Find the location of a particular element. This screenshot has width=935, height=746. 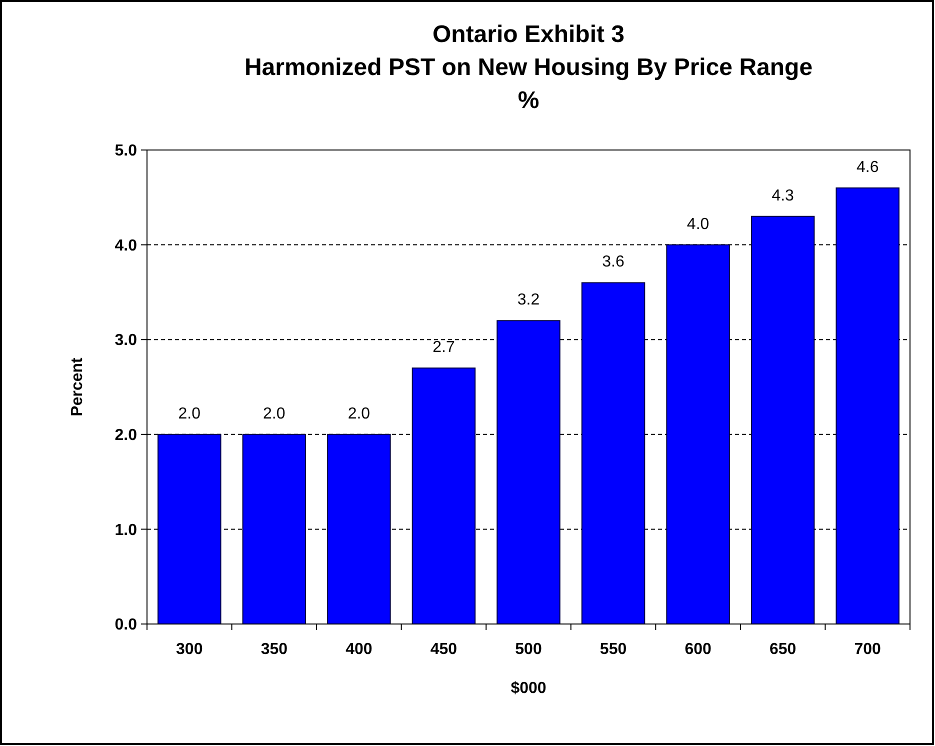

x-tick-label: 600 is located at coordinates (698, 649).